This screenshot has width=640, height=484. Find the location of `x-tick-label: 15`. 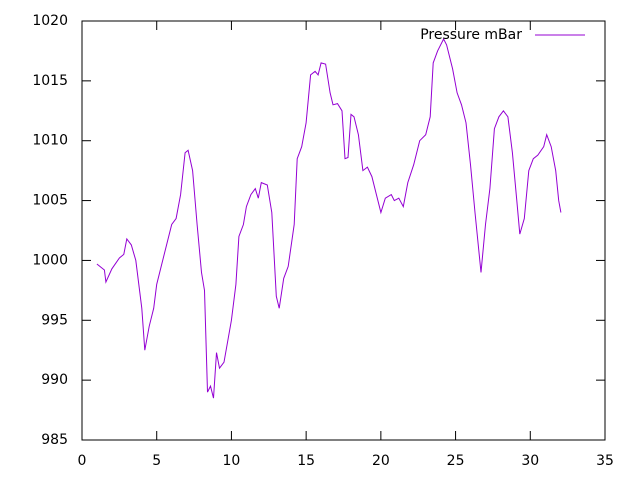

x-tick-label: 15 is located at coordinates (306, 461).